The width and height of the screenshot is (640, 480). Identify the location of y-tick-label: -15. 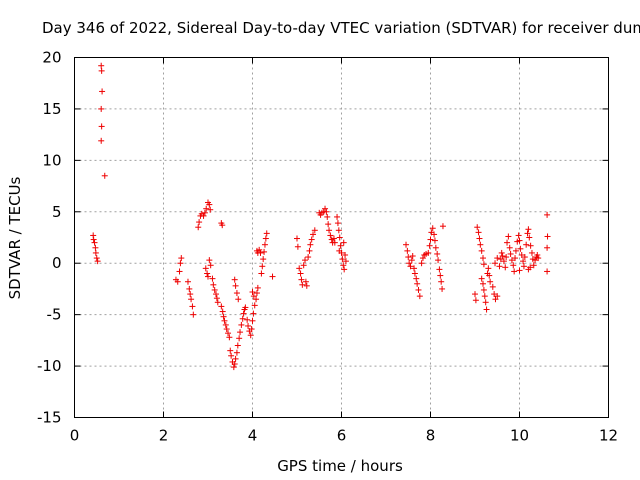
(49, 418).